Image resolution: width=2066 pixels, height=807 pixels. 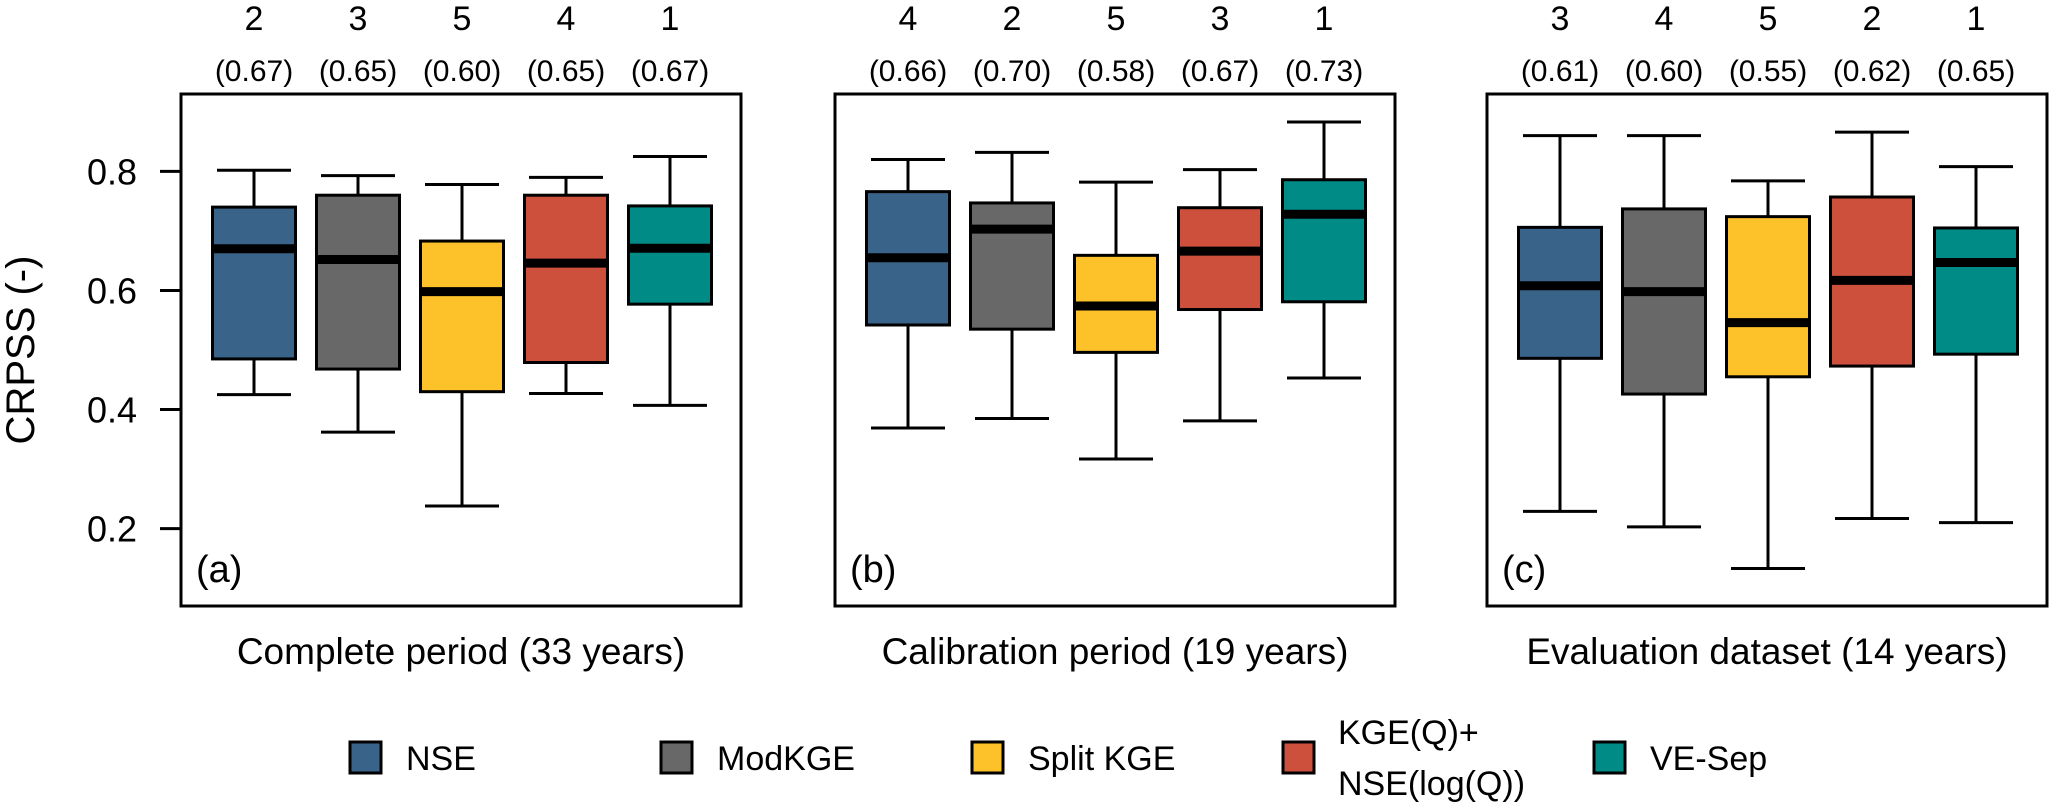 What do you see at coordinates (1431, 784) in the screenshot?
I see `legend-label-line: NSE(log(Q))` at bounding box center [1431, 784].